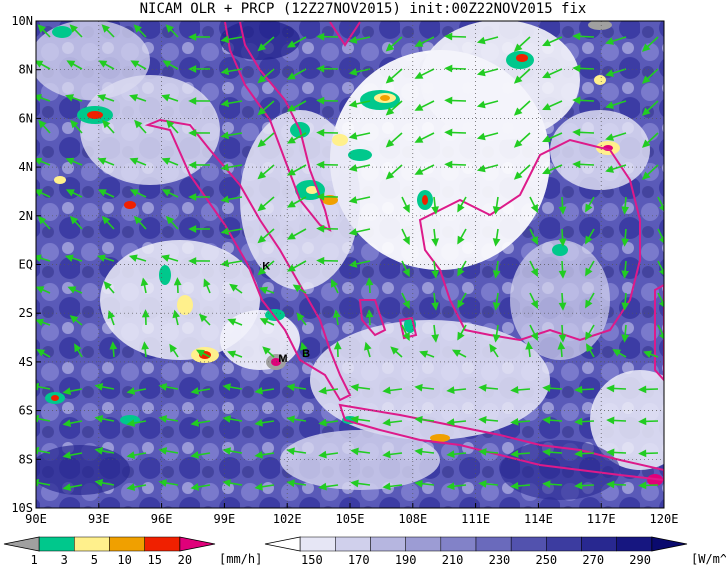 The height and width of the screenshot is (571, 726). I want to click on bangka-coastline, so click(372, 318).